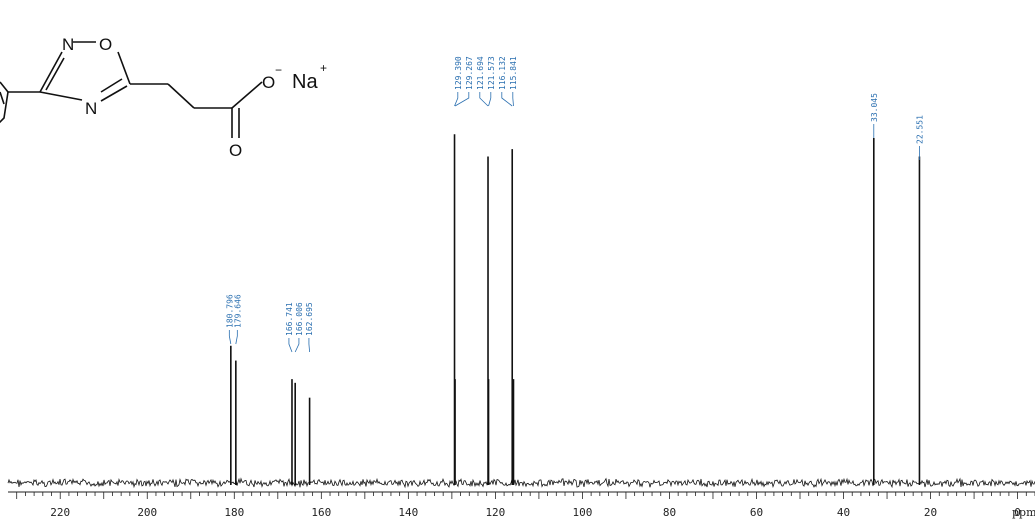 The height and width of the screenshot is (526, 1035). I want to click on x-tick-label: 160, so click(321, 512).